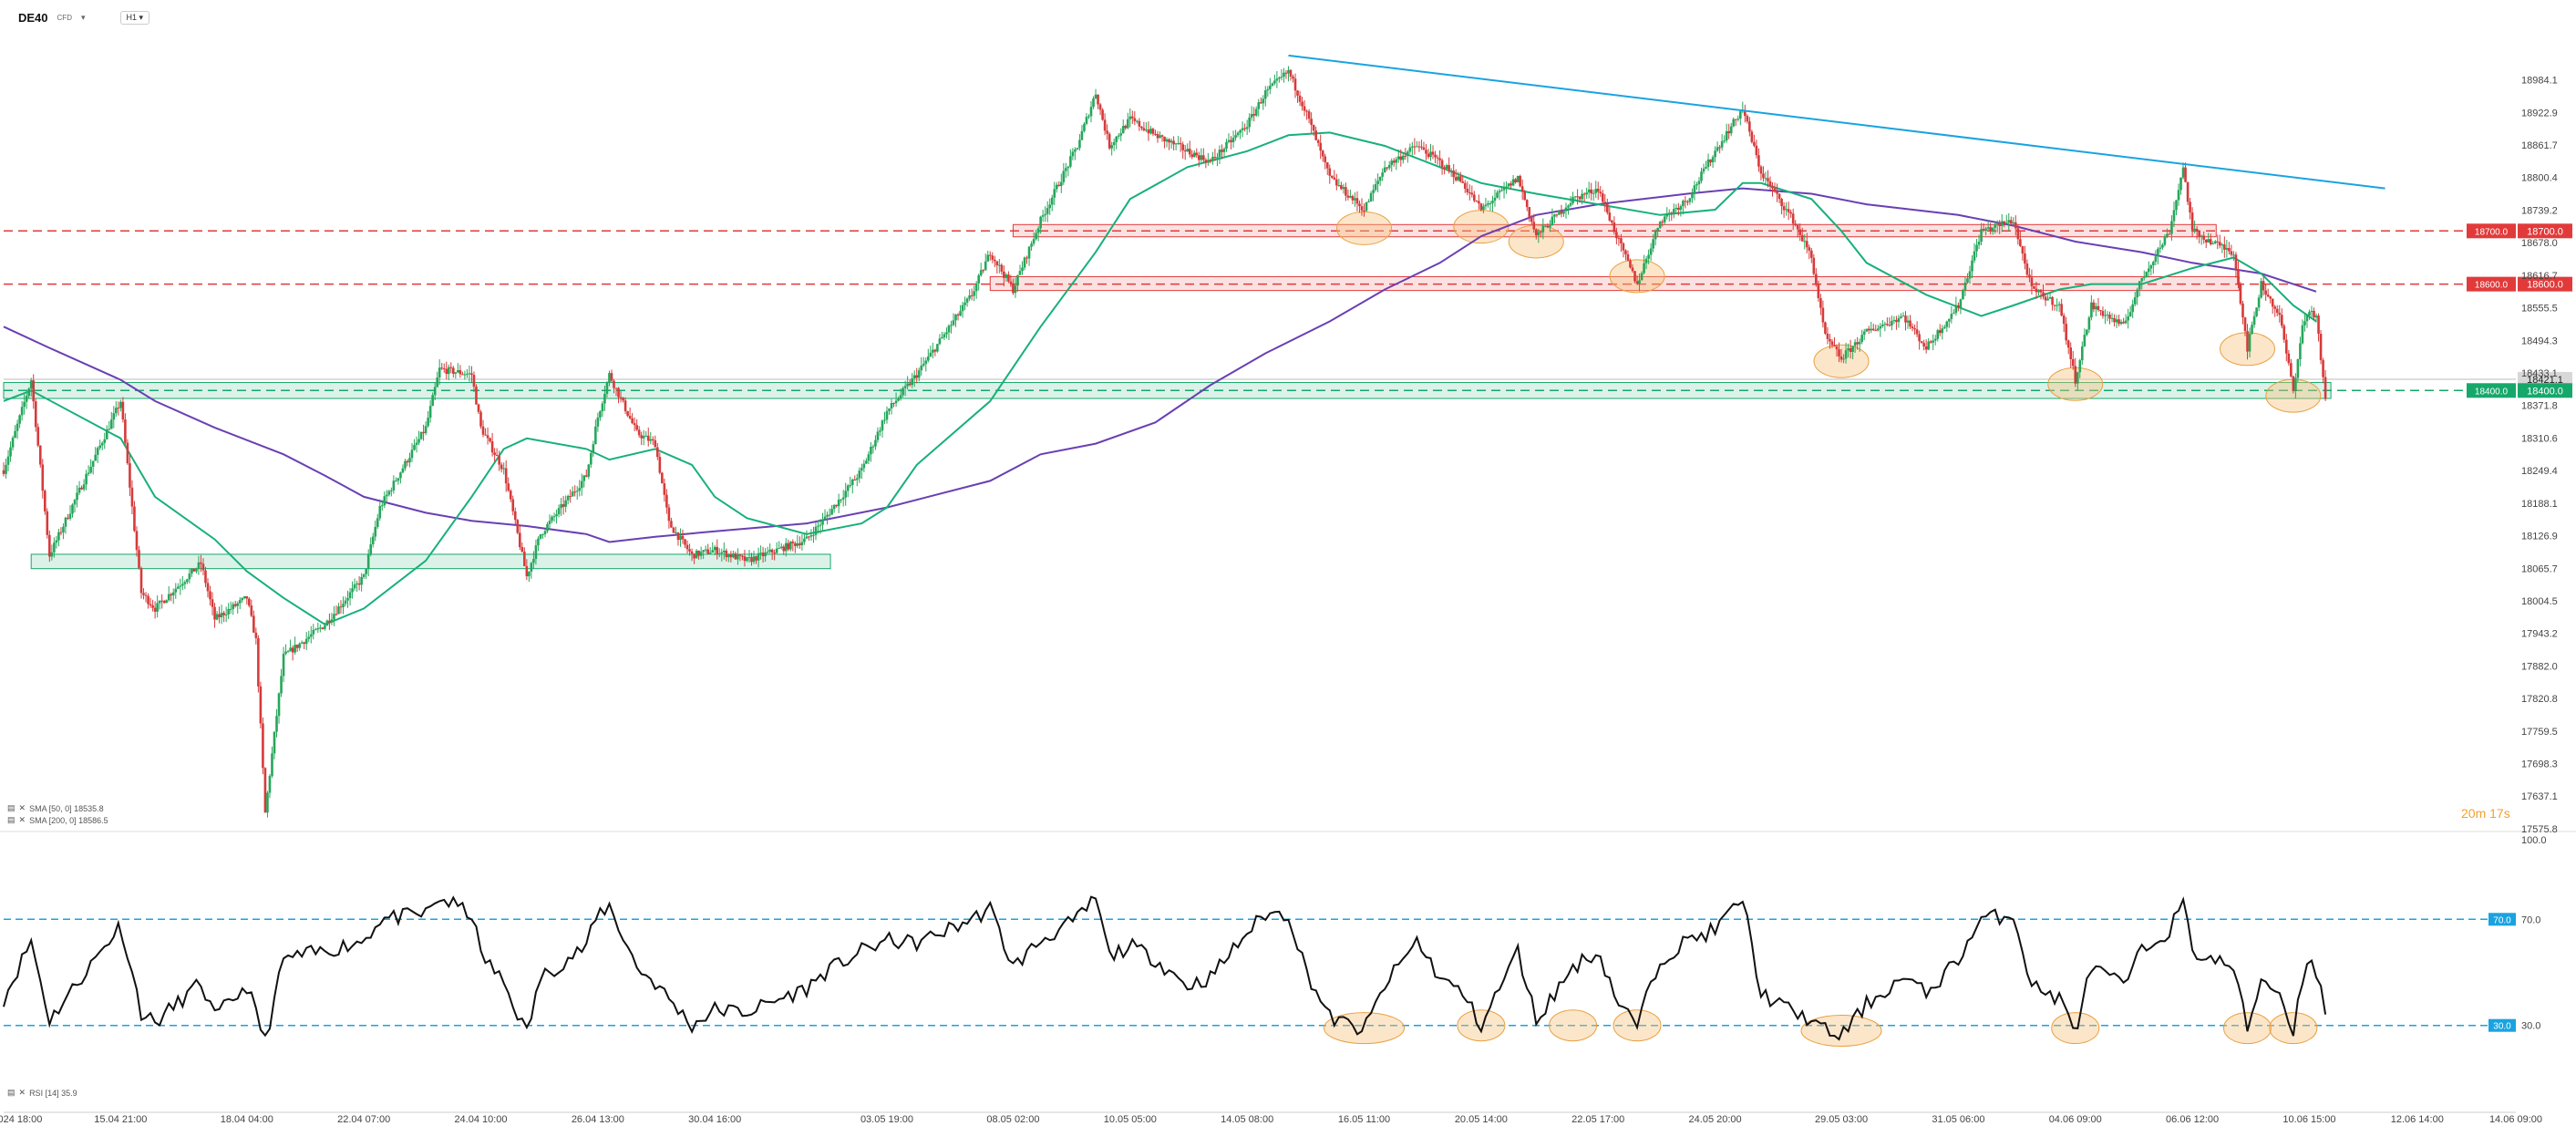 This screenshot has height=1126, width=2576. I want to click on symbol-label: DE40, so click(33, 18).